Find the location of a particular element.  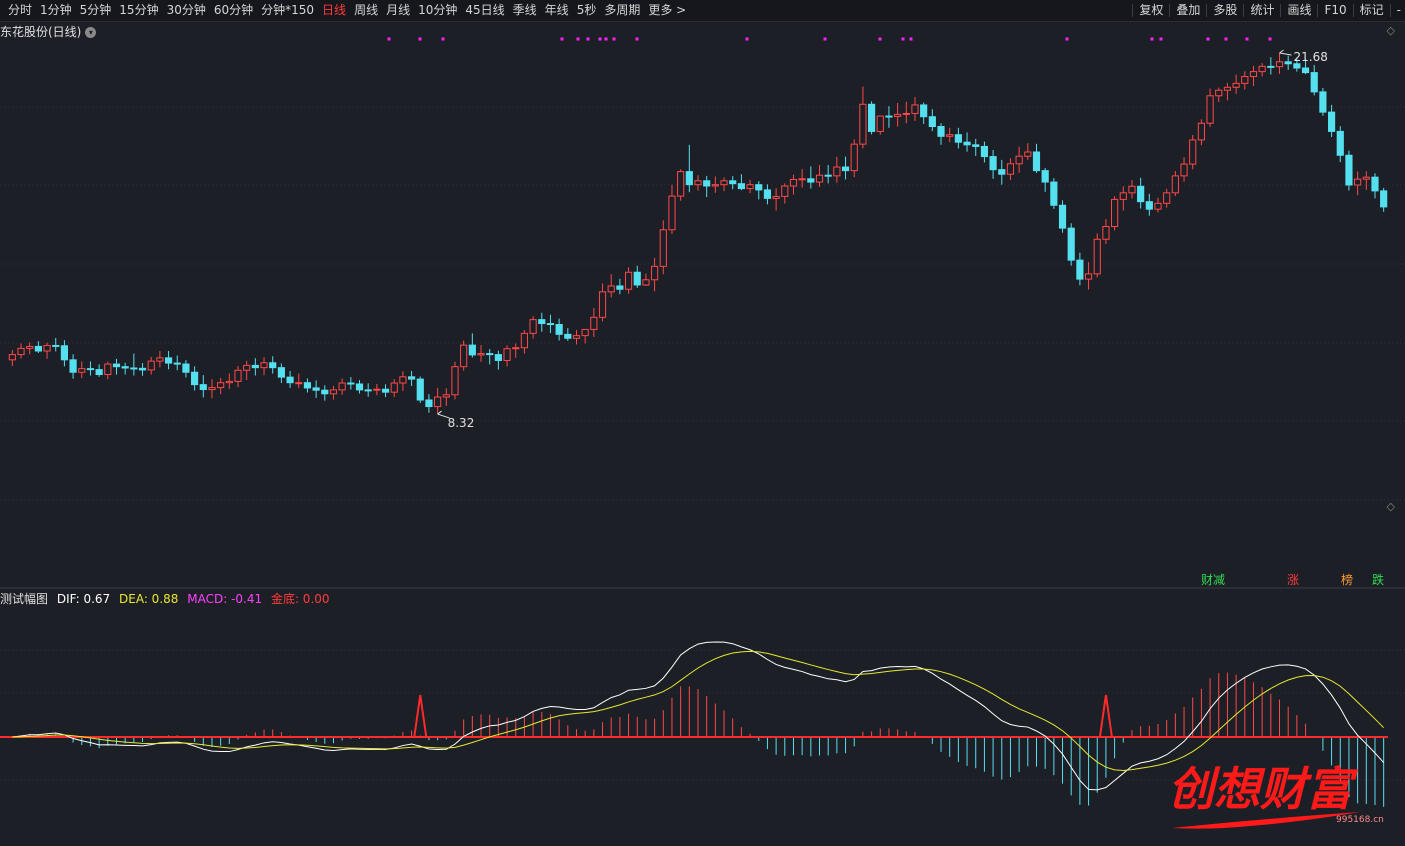

period-tab-15: 多周期 is located at coordinates (622, 10).